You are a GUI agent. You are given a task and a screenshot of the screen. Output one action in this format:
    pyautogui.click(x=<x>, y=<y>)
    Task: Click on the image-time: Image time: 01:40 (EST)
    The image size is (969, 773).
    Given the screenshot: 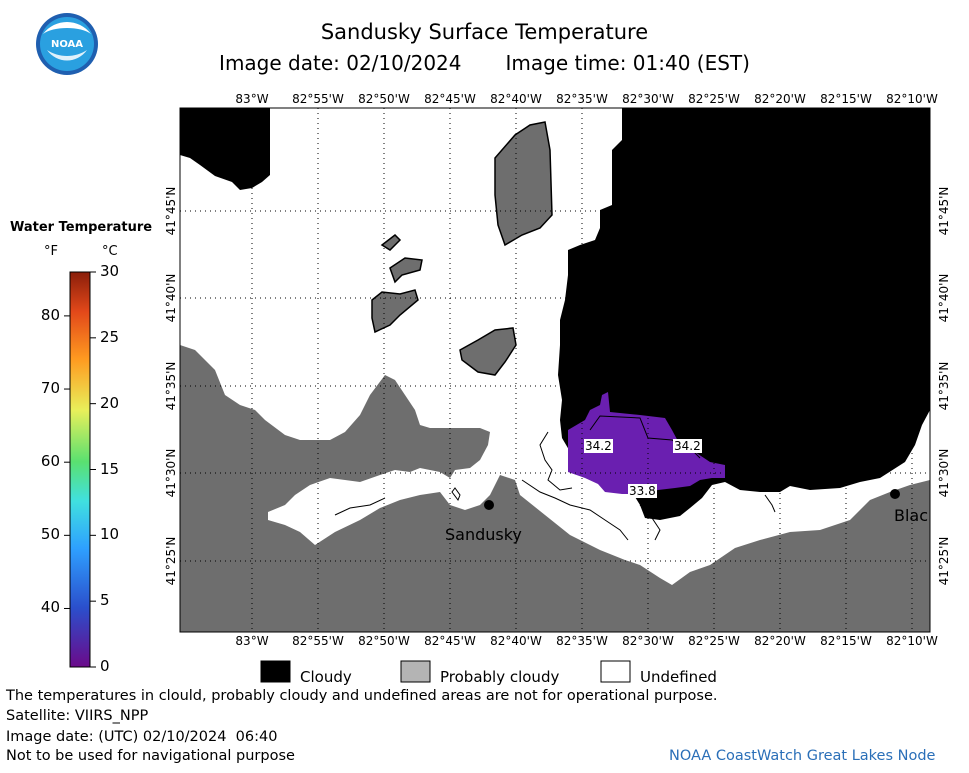 What is the action you would take?
    pyautogui.click(x=627, y=63)
    